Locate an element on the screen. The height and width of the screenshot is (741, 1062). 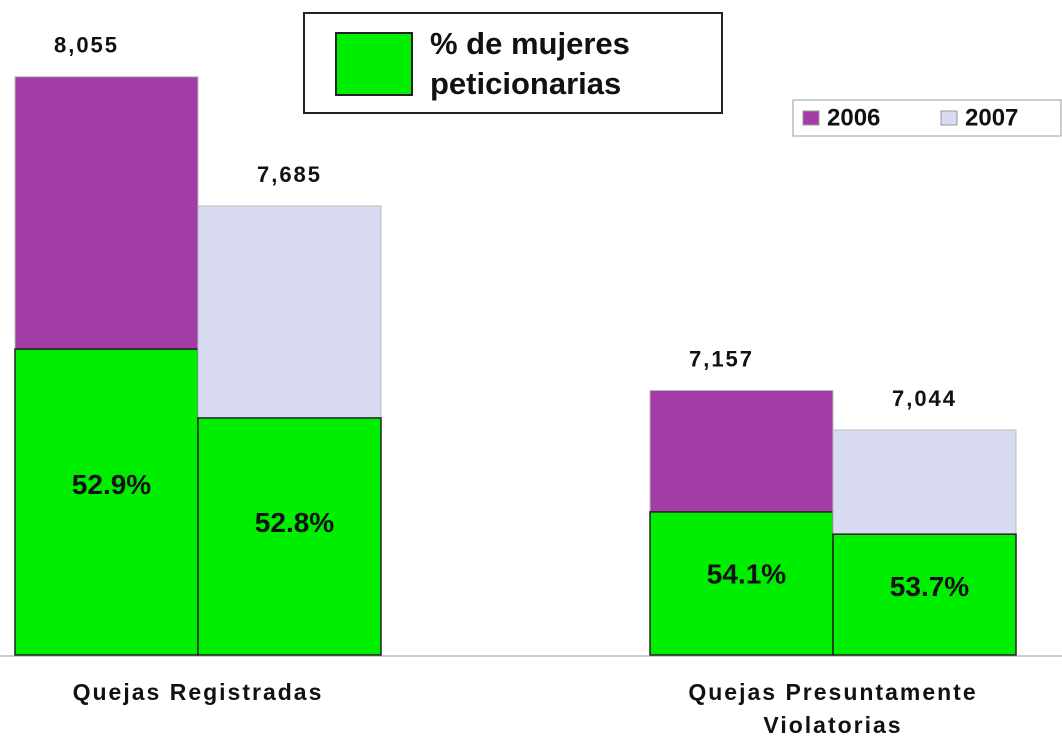
legend-box is located at coordinates (927, 118).